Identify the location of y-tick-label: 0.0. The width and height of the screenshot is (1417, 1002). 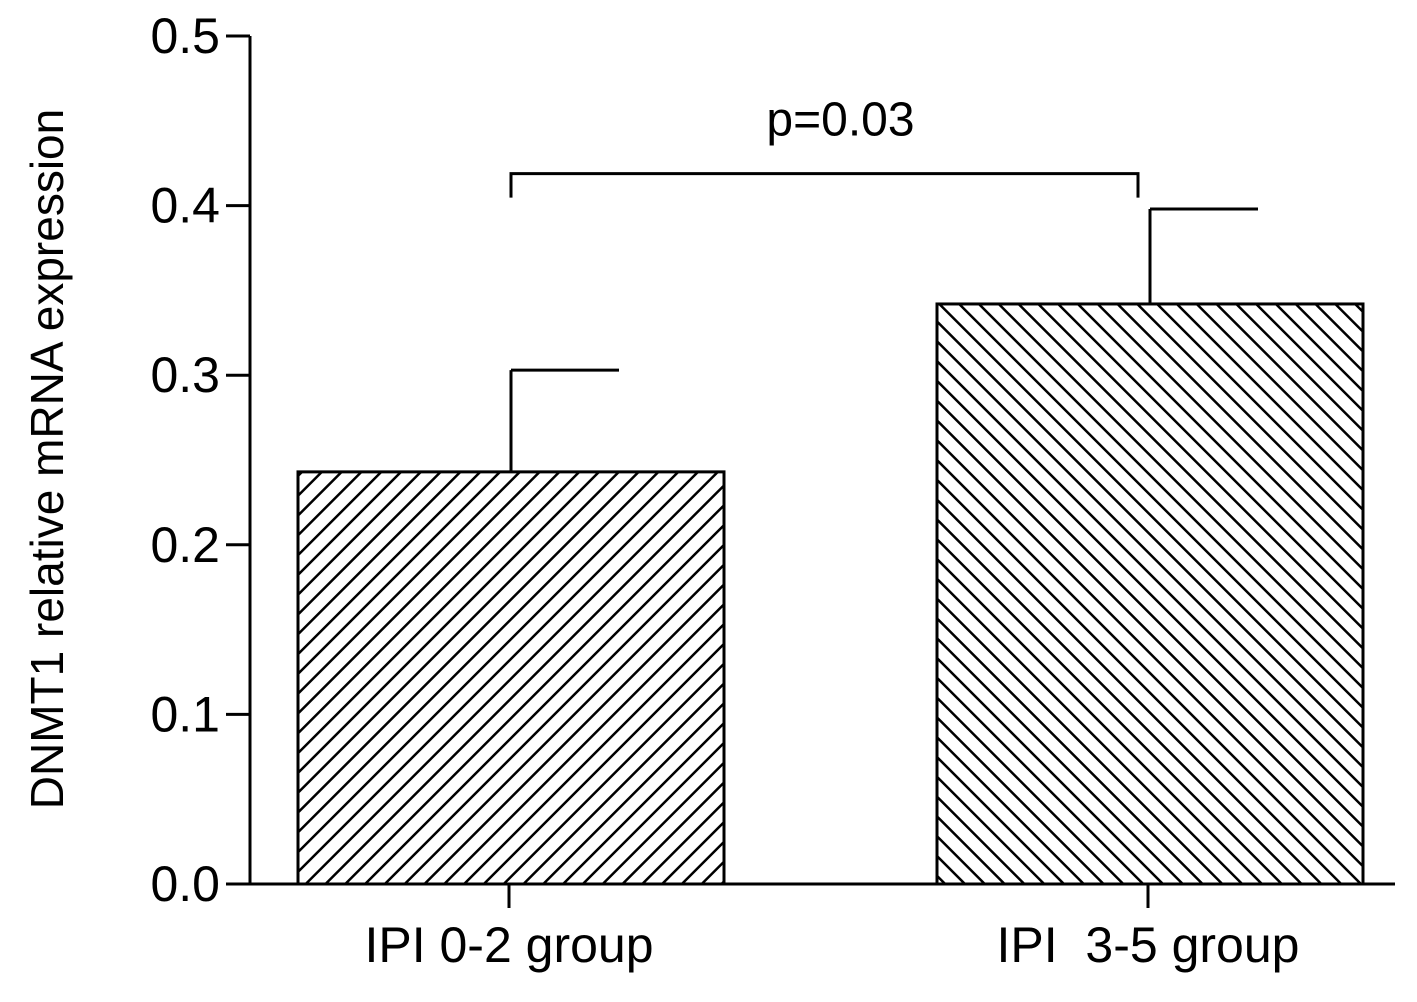
(185, 884).